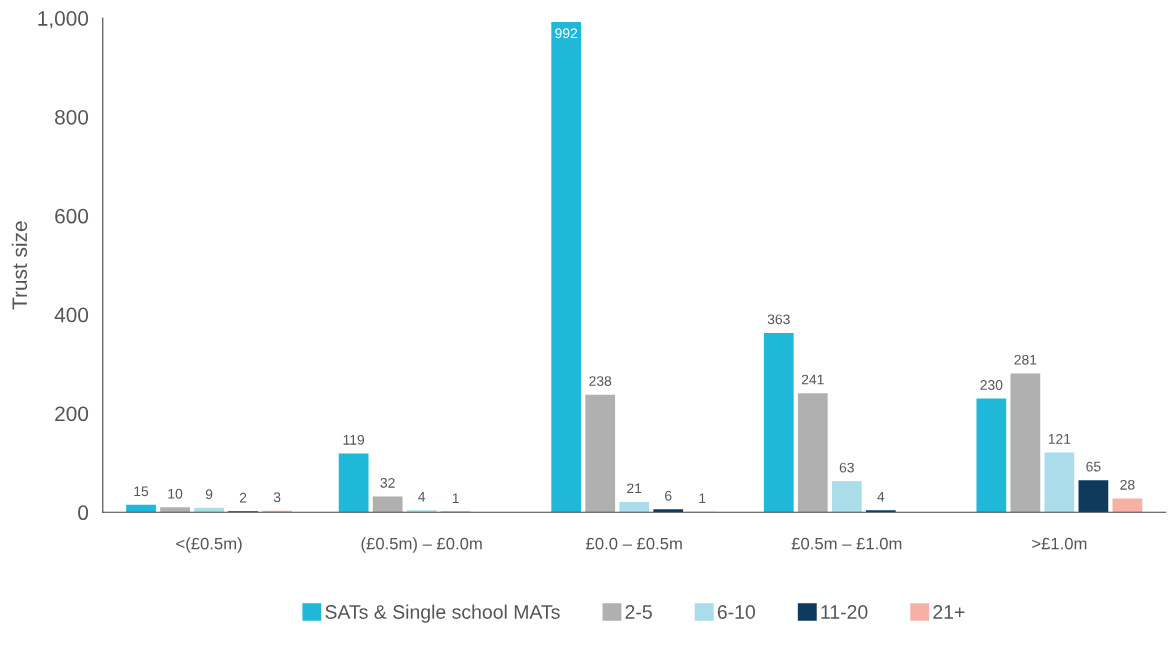 The image size is (1168, 646). I want to click on data-label: 121, so click(1059, 438).